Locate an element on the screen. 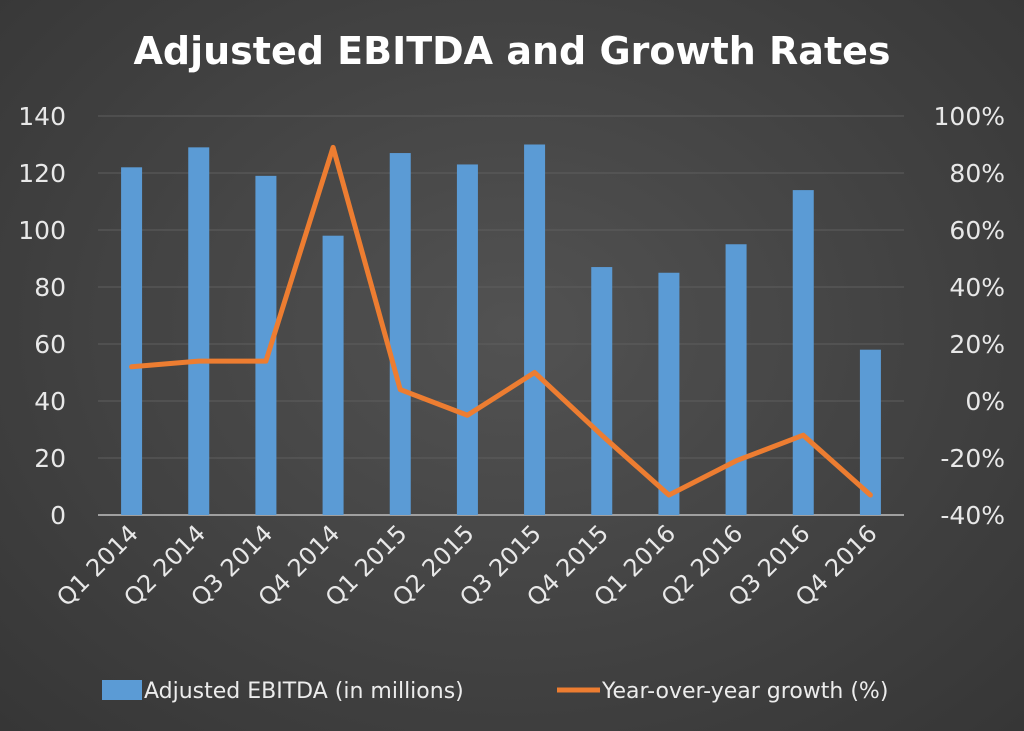 This screenshot has height=731, width=1024. left-tick-label: 20 is located at coordinates (50, 458).